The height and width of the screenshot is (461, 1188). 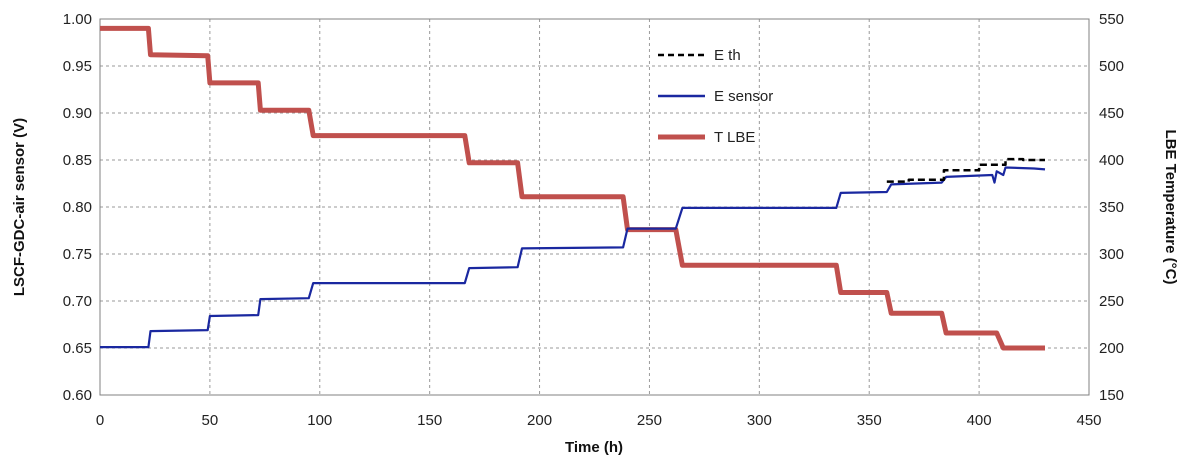 What do you see at coordinates (539, 420) in the screenshot?
I see `x-tick-label: 200` at bounding box center [539, 420].